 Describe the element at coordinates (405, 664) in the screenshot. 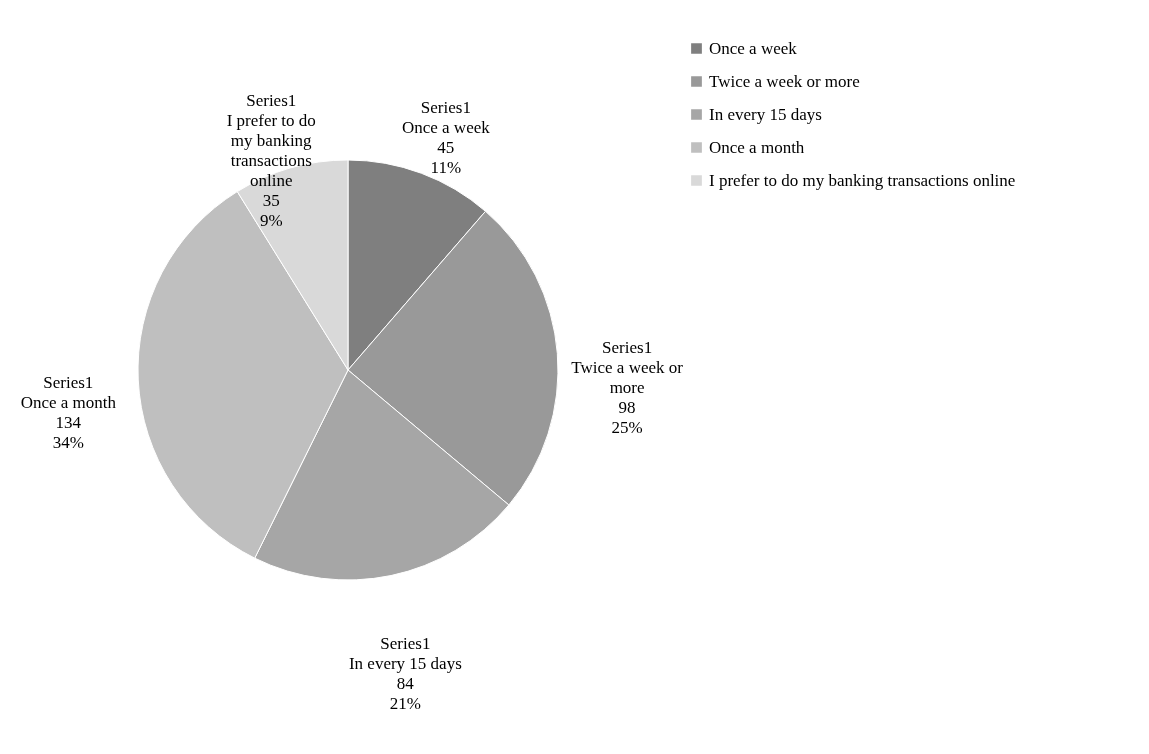

I see `slice-label: In every 15 days` at that location.